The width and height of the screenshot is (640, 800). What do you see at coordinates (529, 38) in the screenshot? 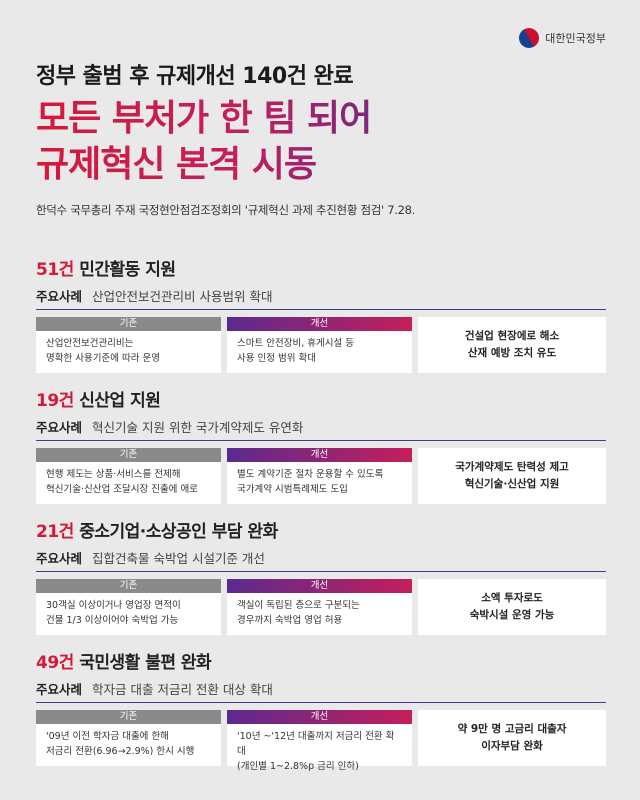
I see `taegeuk-emblem-icon` at bounding box center [529, 38].